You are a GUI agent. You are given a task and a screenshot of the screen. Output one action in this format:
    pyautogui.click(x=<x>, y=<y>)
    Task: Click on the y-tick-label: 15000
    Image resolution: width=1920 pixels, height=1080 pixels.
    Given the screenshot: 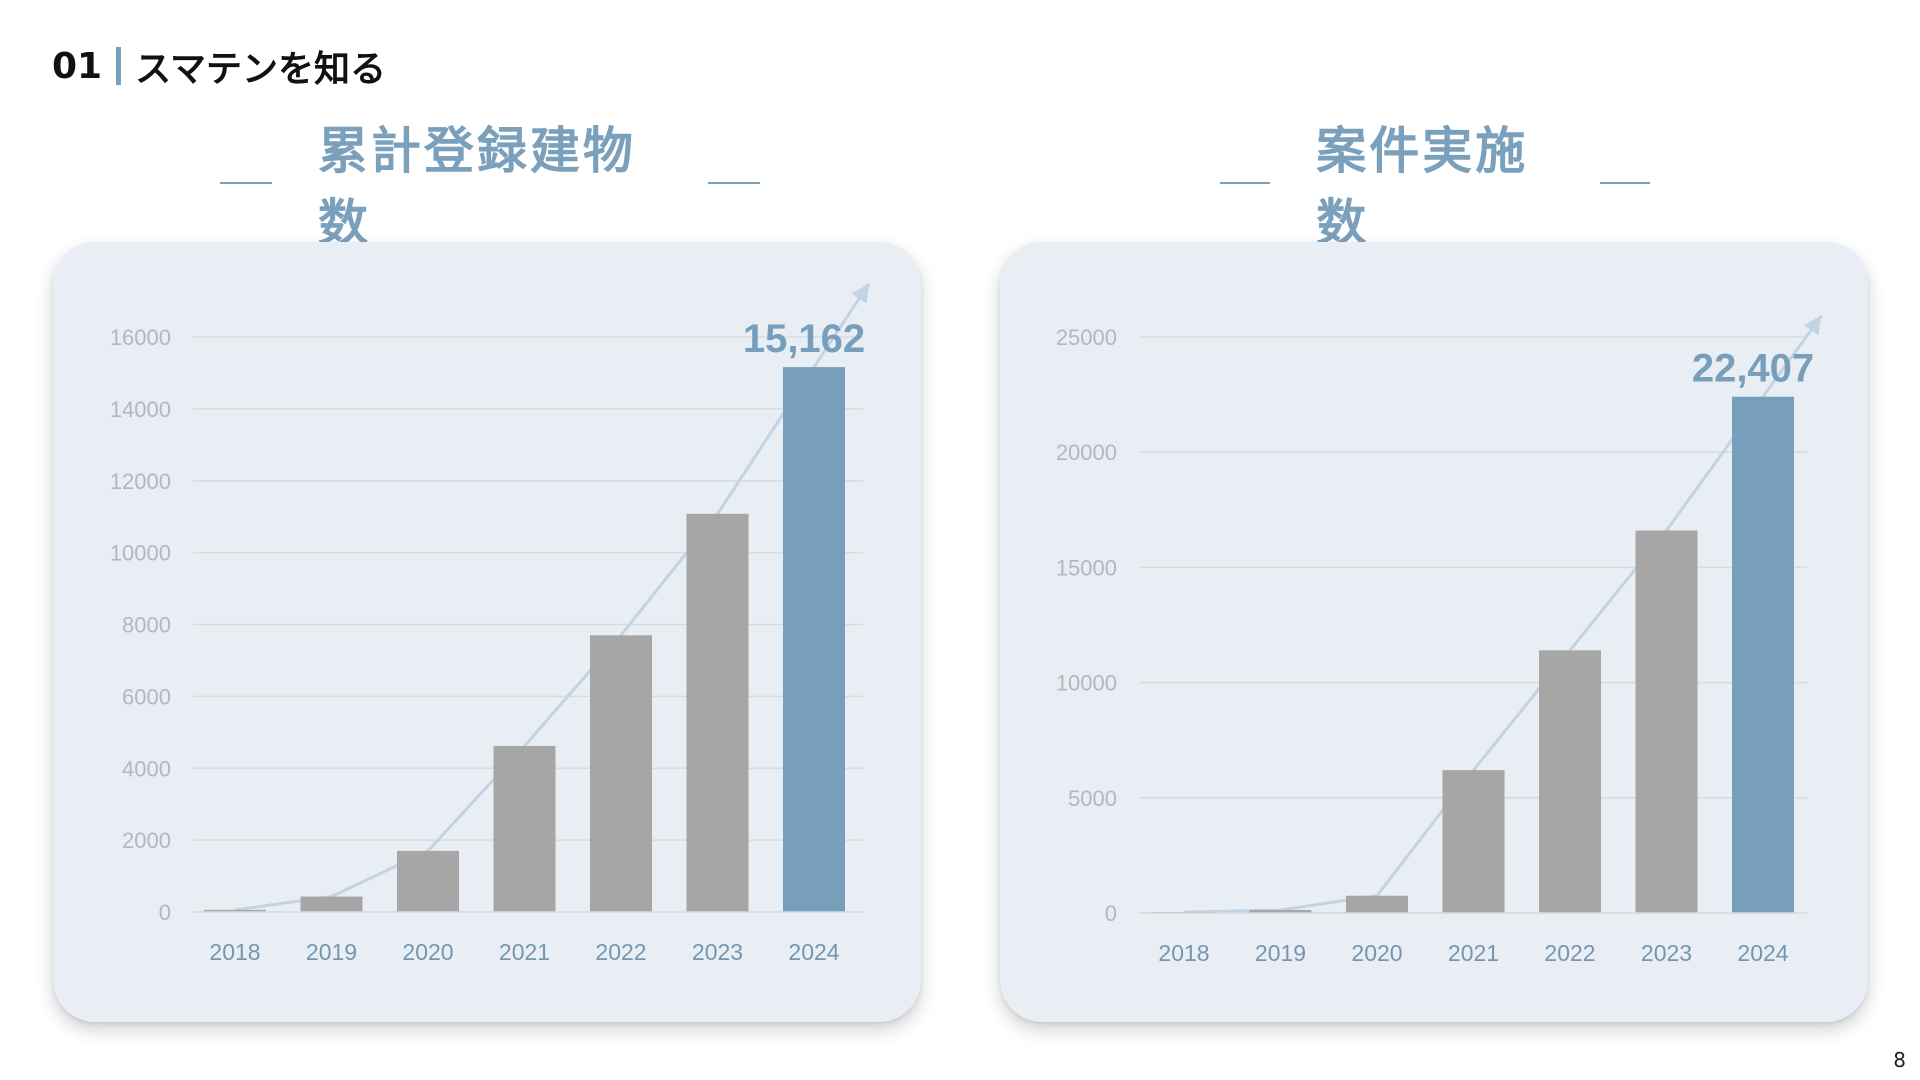 What is the action you would take?
    pyautogui.click(x=1086, y=567)
    